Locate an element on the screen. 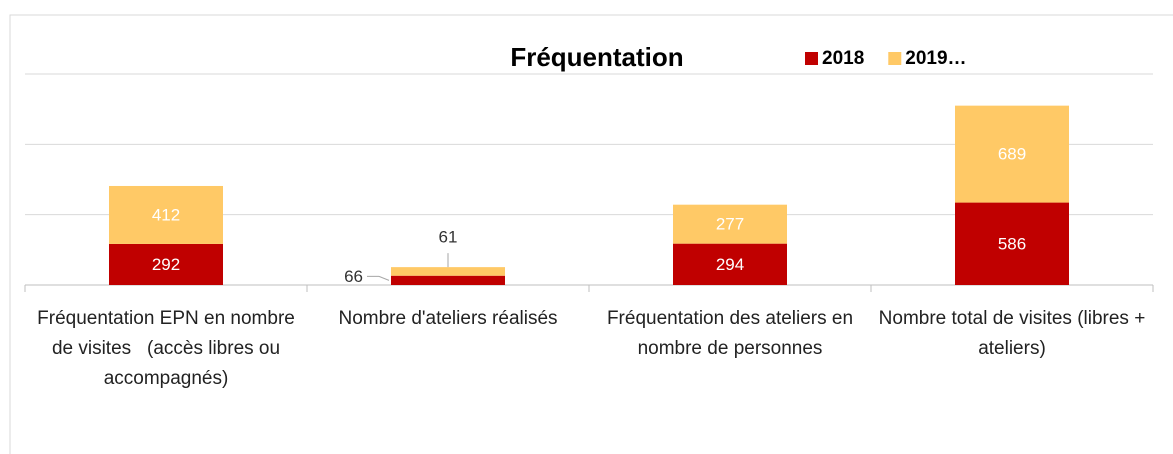  data-label: 277 is located at coordinates (730, 224).